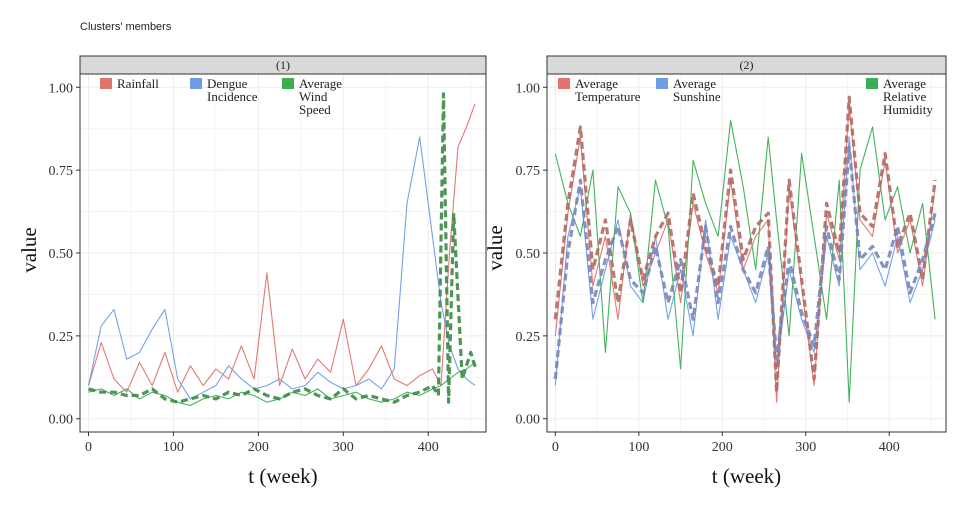 This screenshot has height=516, width=970. I want to click on legend-label: Average Sunshine, so click(697, 90).